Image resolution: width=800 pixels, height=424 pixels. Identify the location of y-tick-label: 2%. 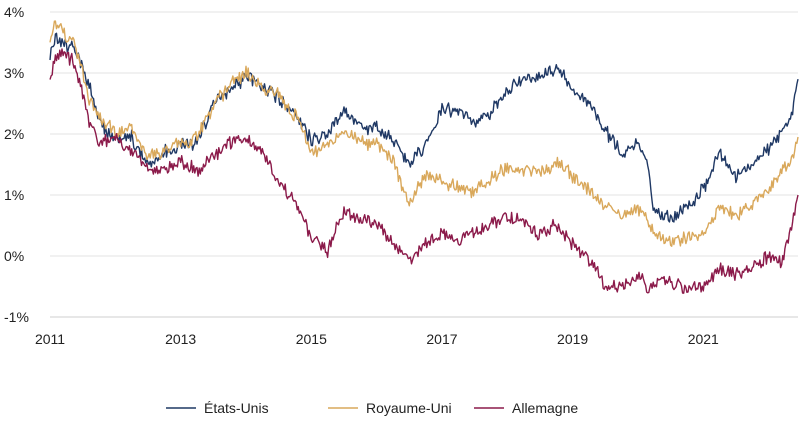
(14, 134).